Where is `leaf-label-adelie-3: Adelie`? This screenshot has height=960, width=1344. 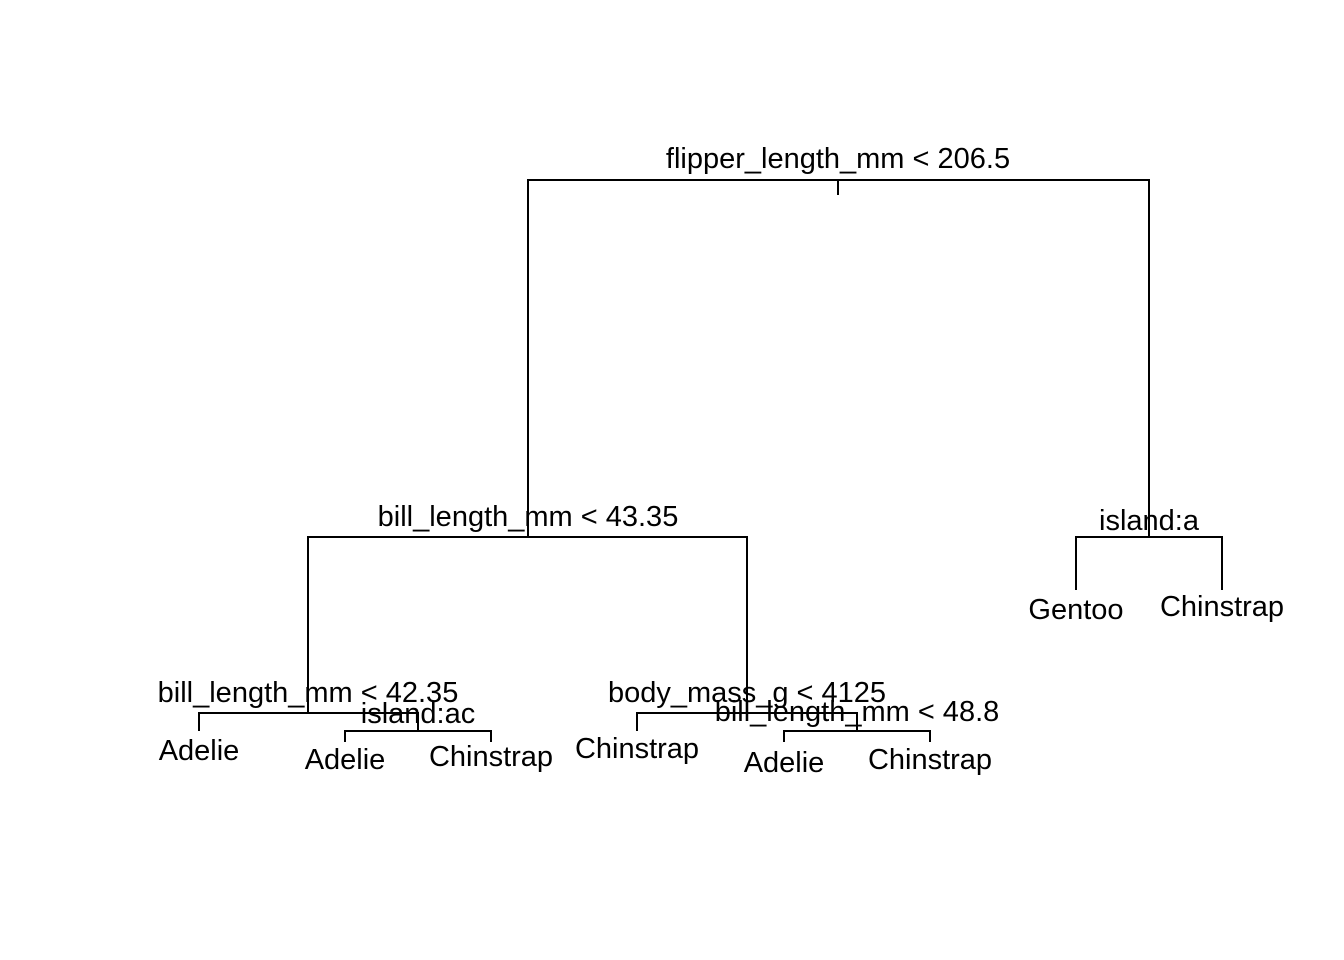
leaf-label-adelie-3: Adelie is located at coordinates (784, 763).